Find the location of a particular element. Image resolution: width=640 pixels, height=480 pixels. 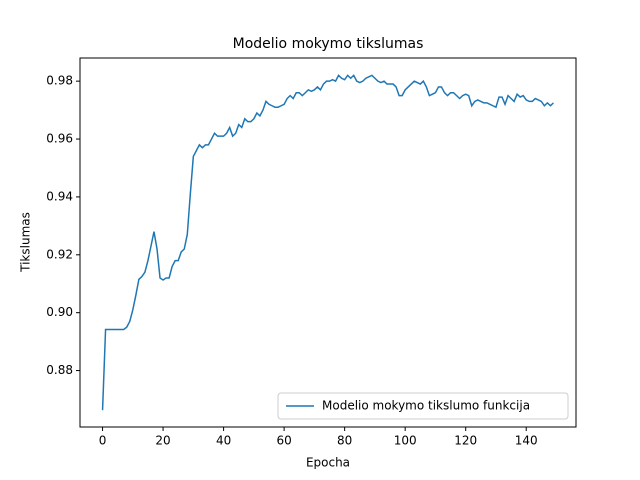

y-tick-label: 0.88 is located at coordinates (59, 370).